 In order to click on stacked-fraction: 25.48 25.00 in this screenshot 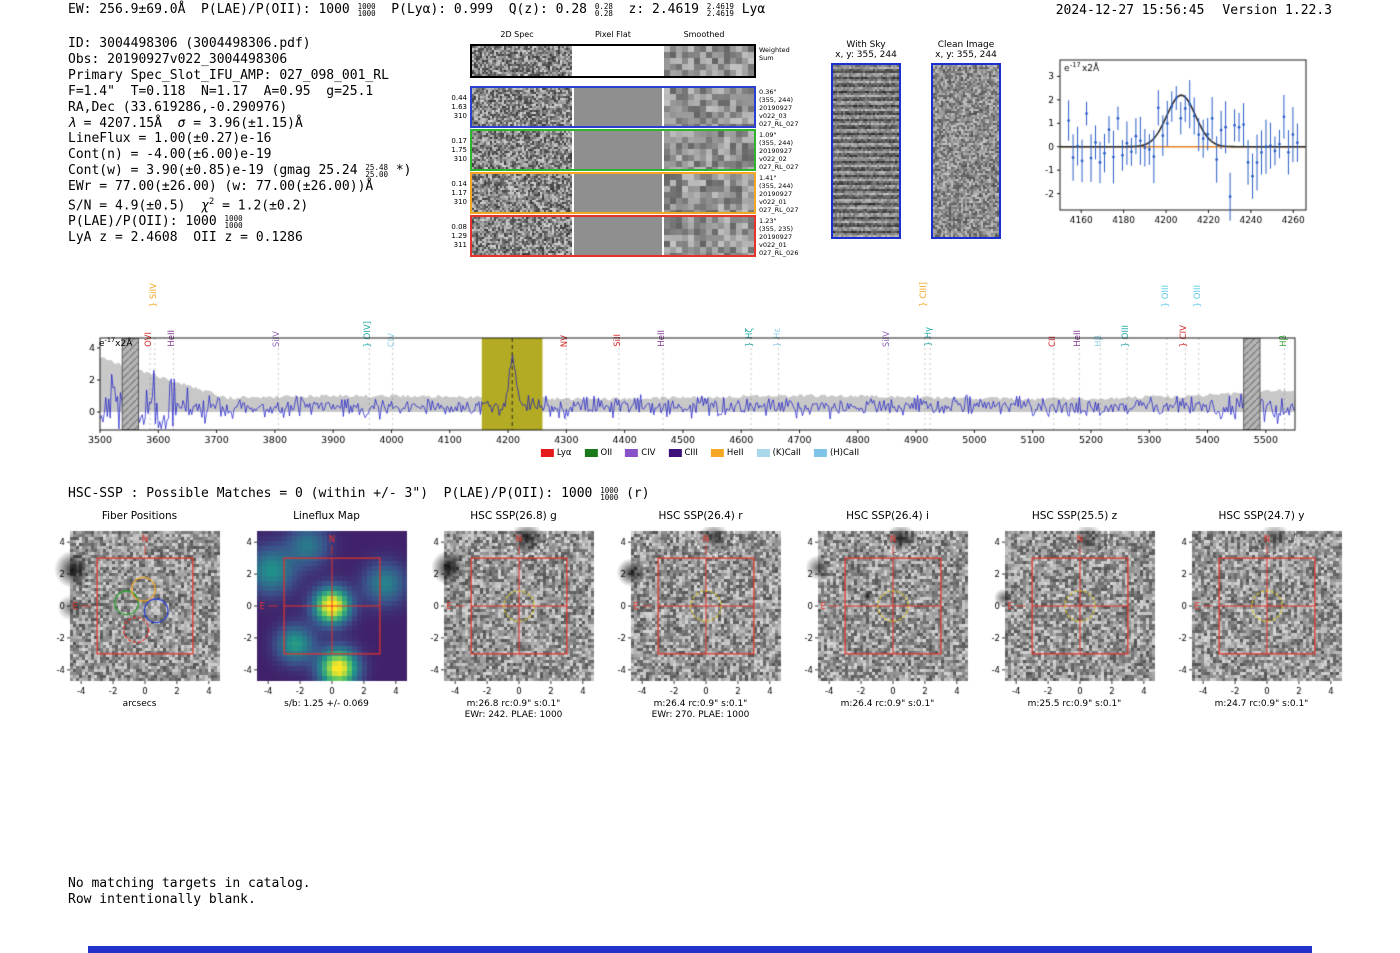, I will do `click(376, 171)`.